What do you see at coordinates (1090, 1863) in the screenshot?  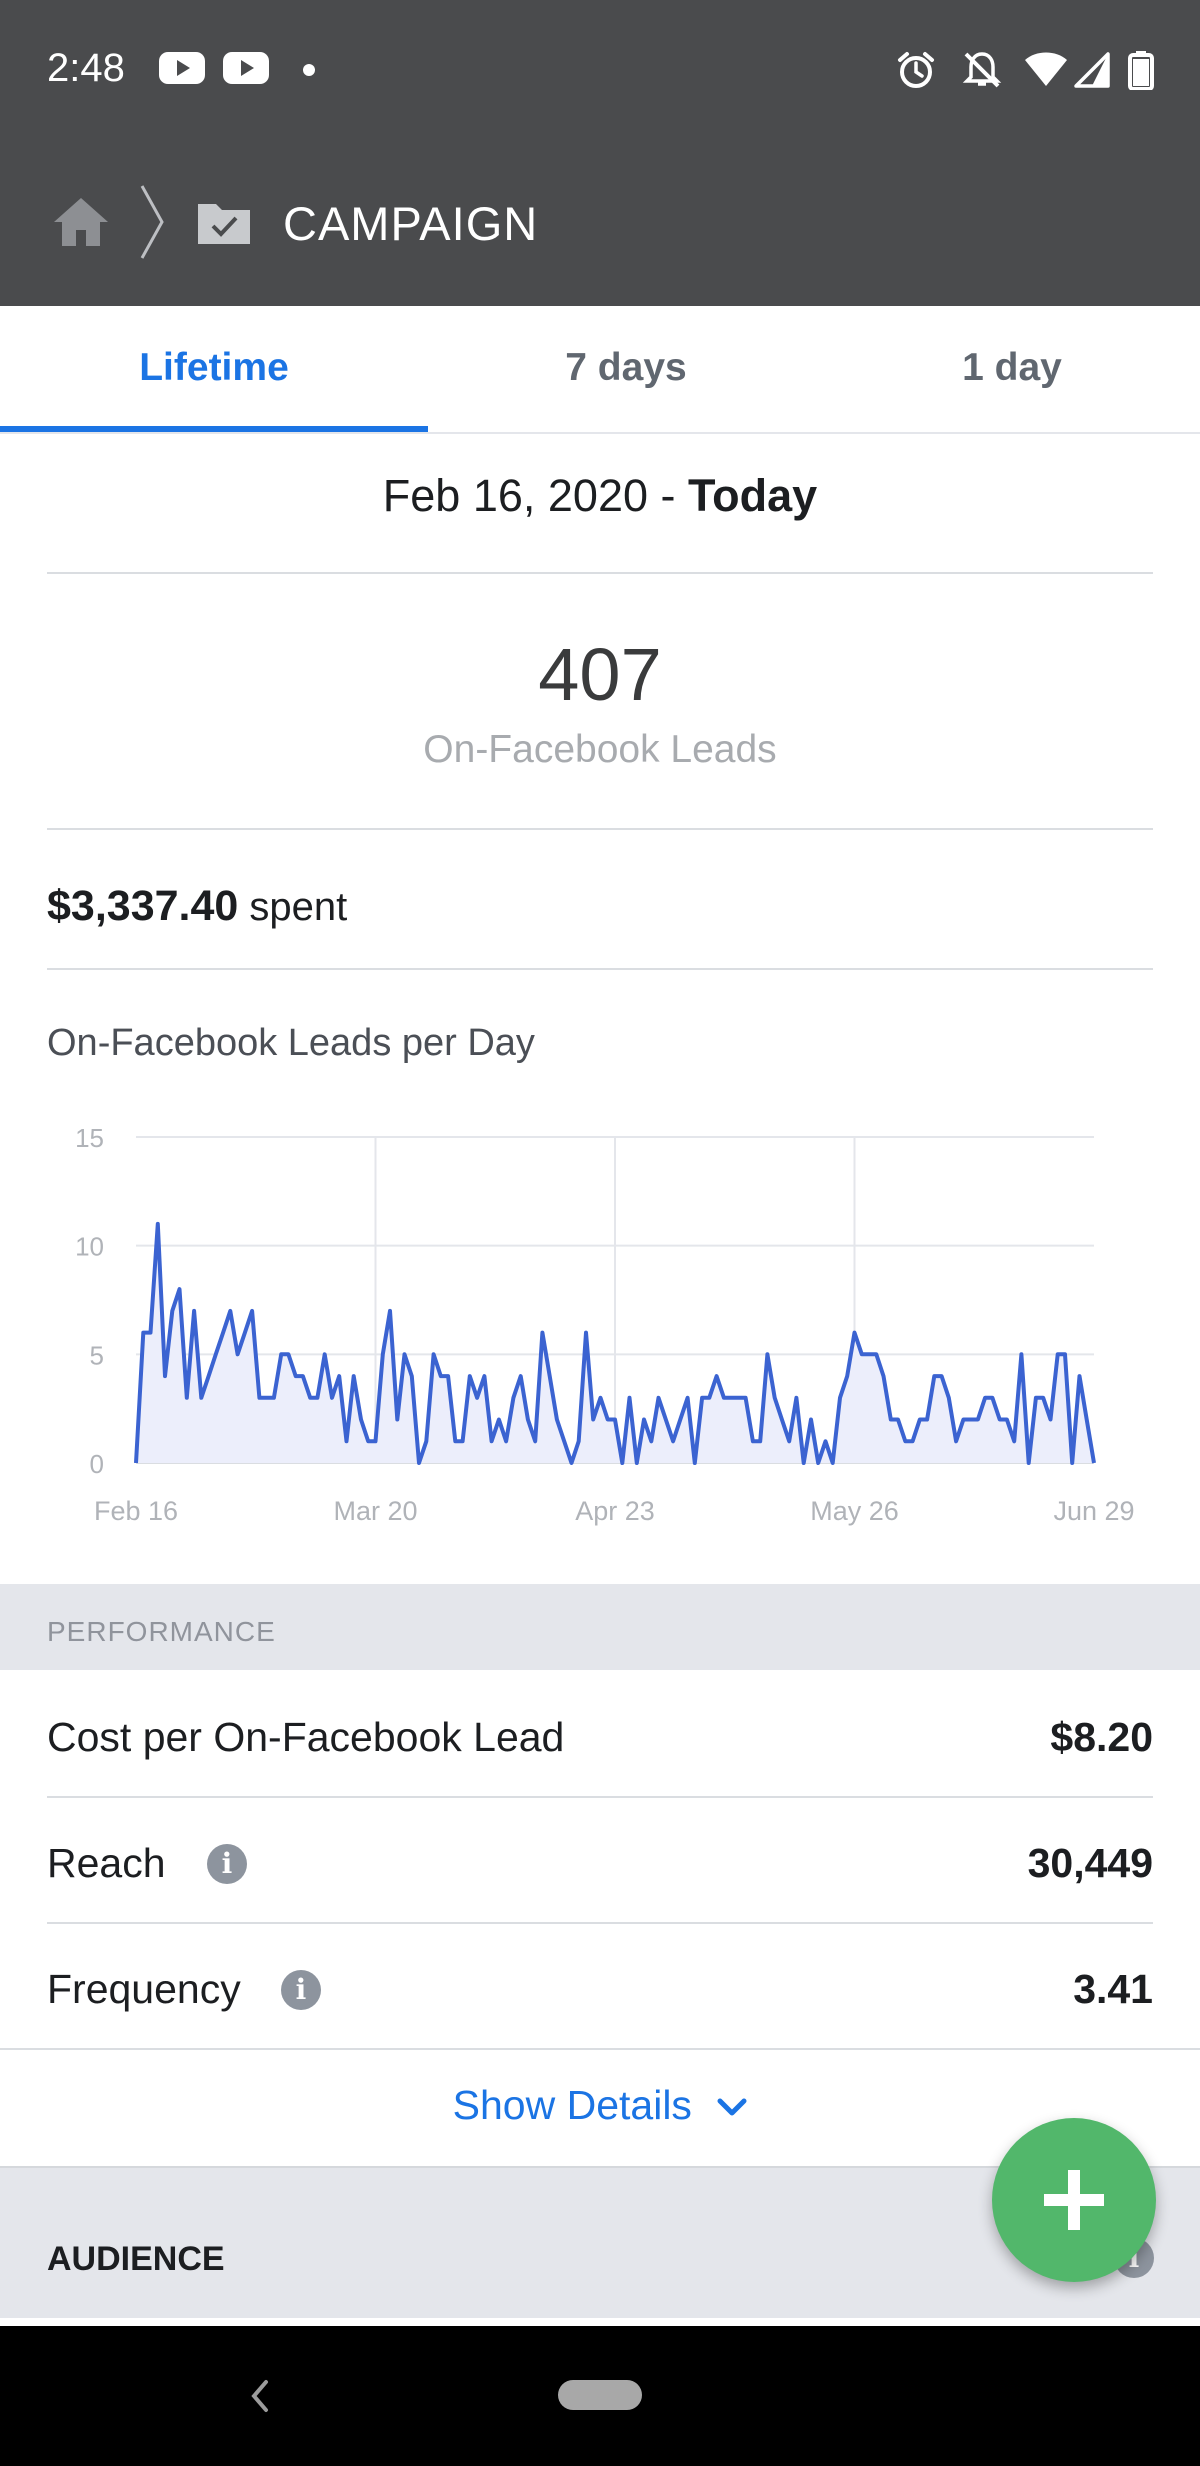 I see `metric-value: 30,449` at bounding box center [1090, 1863].